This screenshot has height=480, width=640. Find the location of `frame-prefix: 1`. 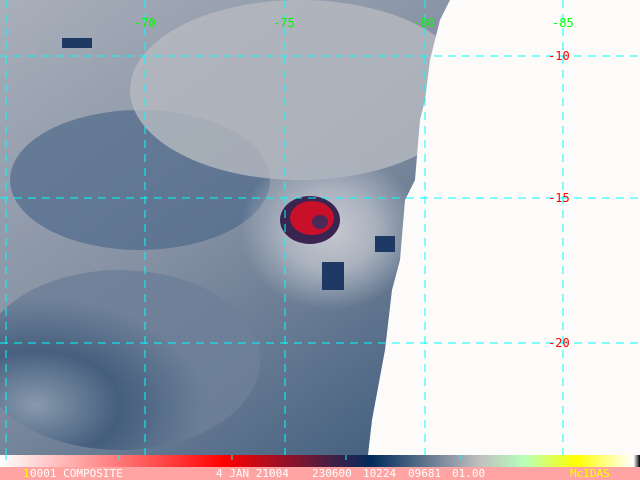

frame-prefix: 1 is located at coordinates (26, 473).